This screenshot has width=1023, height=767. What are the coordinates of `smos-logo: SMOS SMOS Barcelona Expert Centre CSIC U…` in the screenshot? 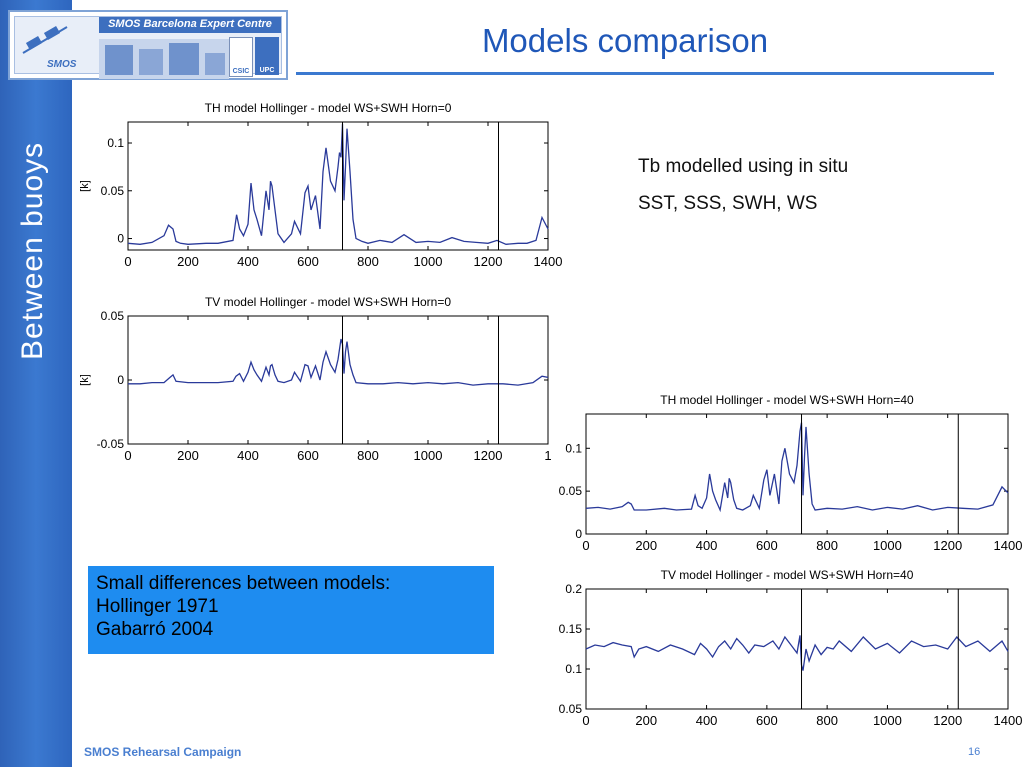 It's located at (148, 45).